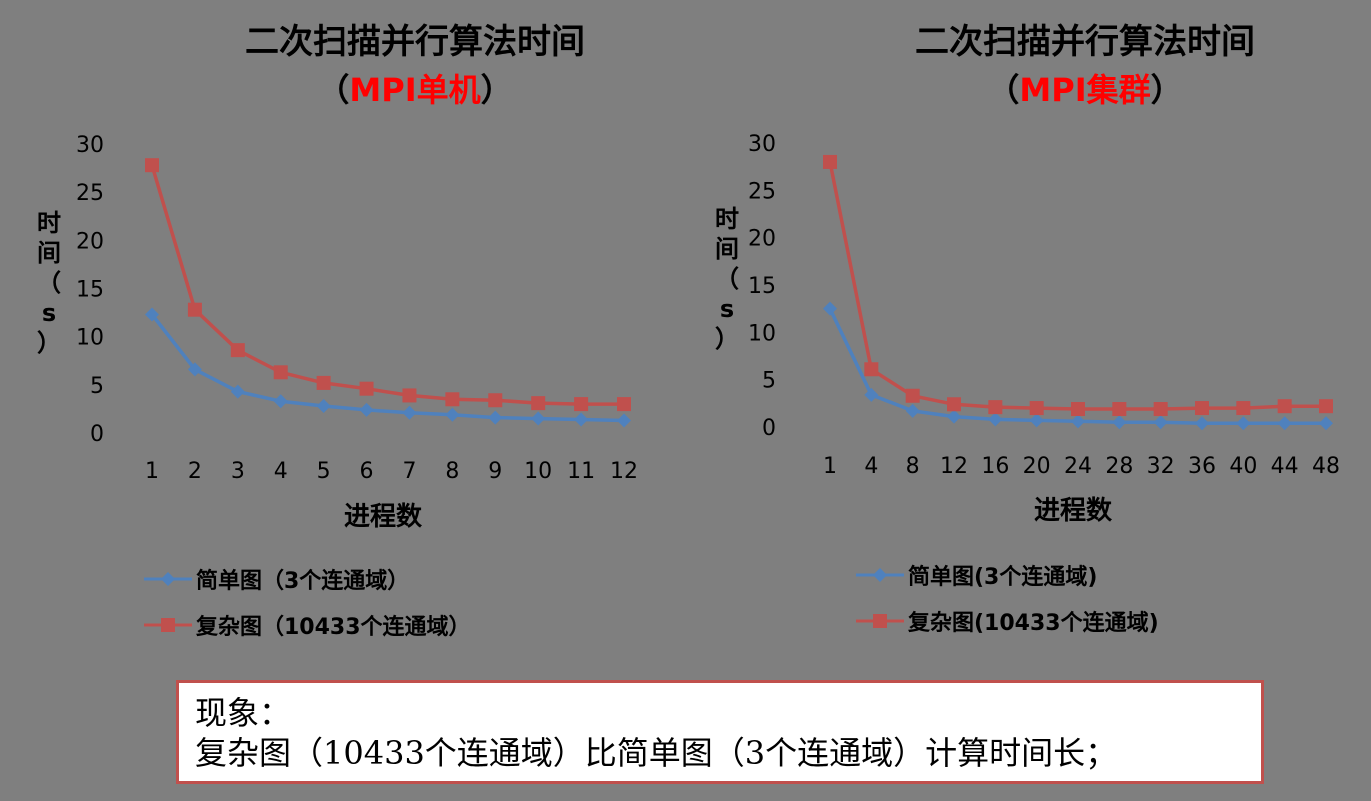 This screenshot has width=1371, height=801. Describe the element at coordinates (387, 285) in the screenshot. I see `left-series-line-complex` at that location.